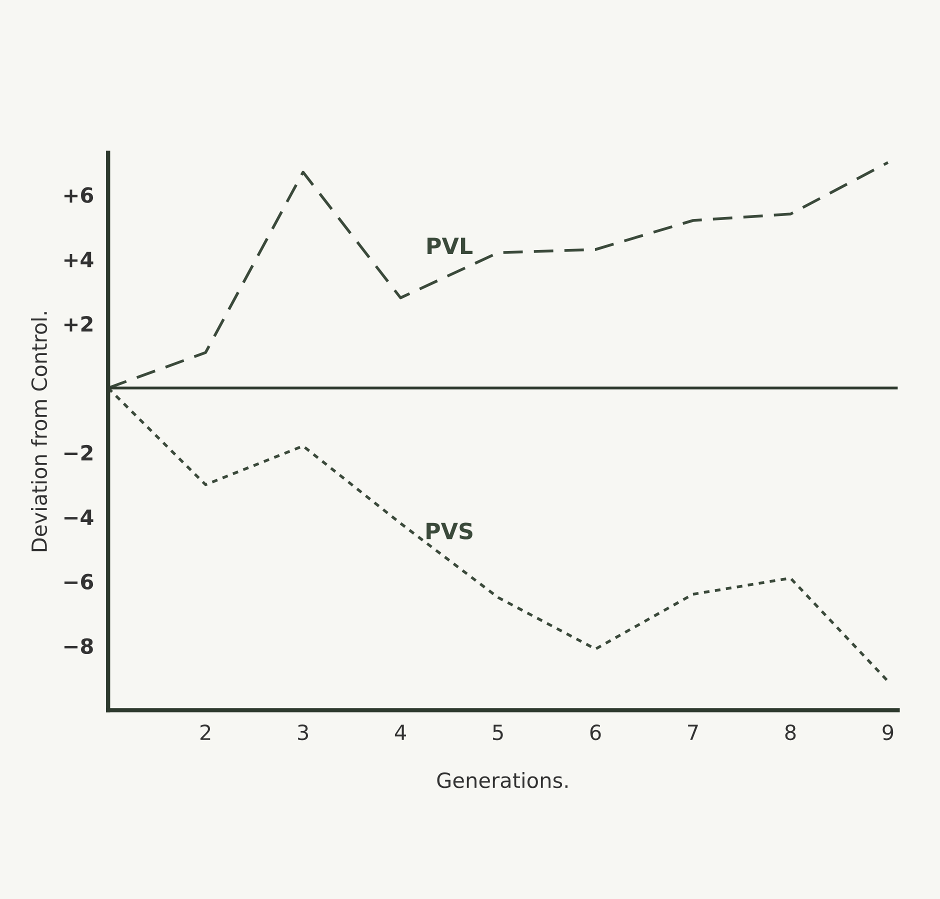  I want to click on y-axis-title: Deviation from Control., so click(39, 432).